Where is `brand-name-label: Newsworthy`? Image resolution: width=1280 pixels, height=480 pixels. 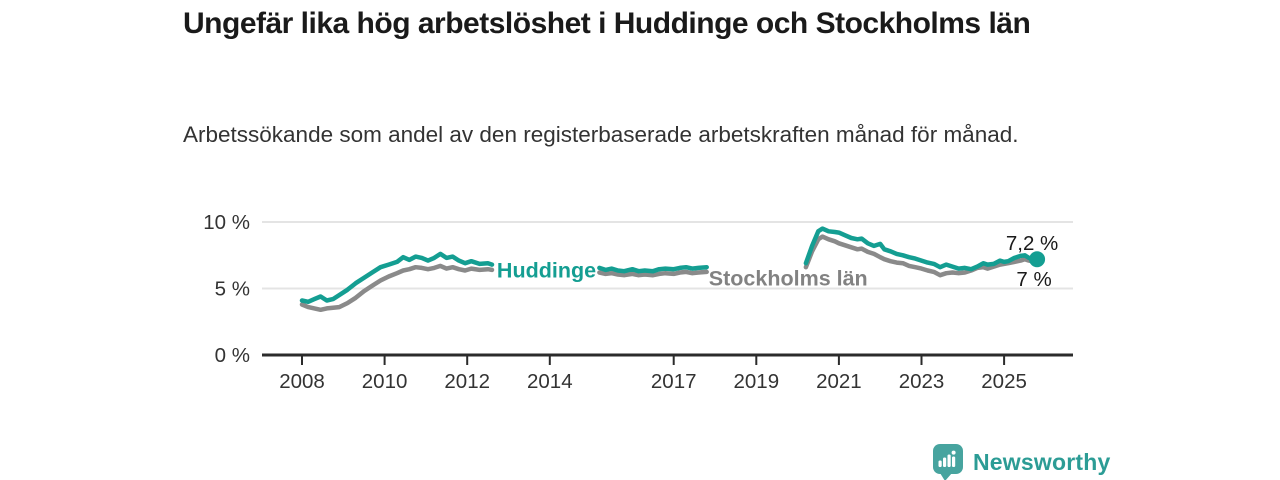 brand-name-label: Newsworthy is located at coordinates (1042, 462).